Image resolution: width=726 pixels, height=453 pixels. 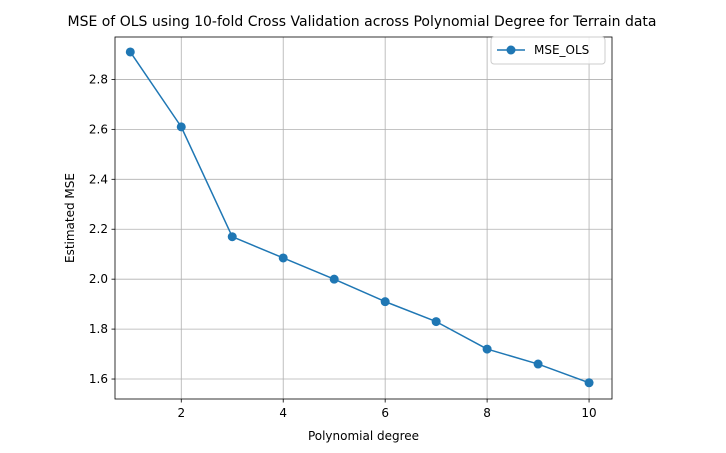 I want to click on y-tick-label: 2.8, so click(x=98, y=79).